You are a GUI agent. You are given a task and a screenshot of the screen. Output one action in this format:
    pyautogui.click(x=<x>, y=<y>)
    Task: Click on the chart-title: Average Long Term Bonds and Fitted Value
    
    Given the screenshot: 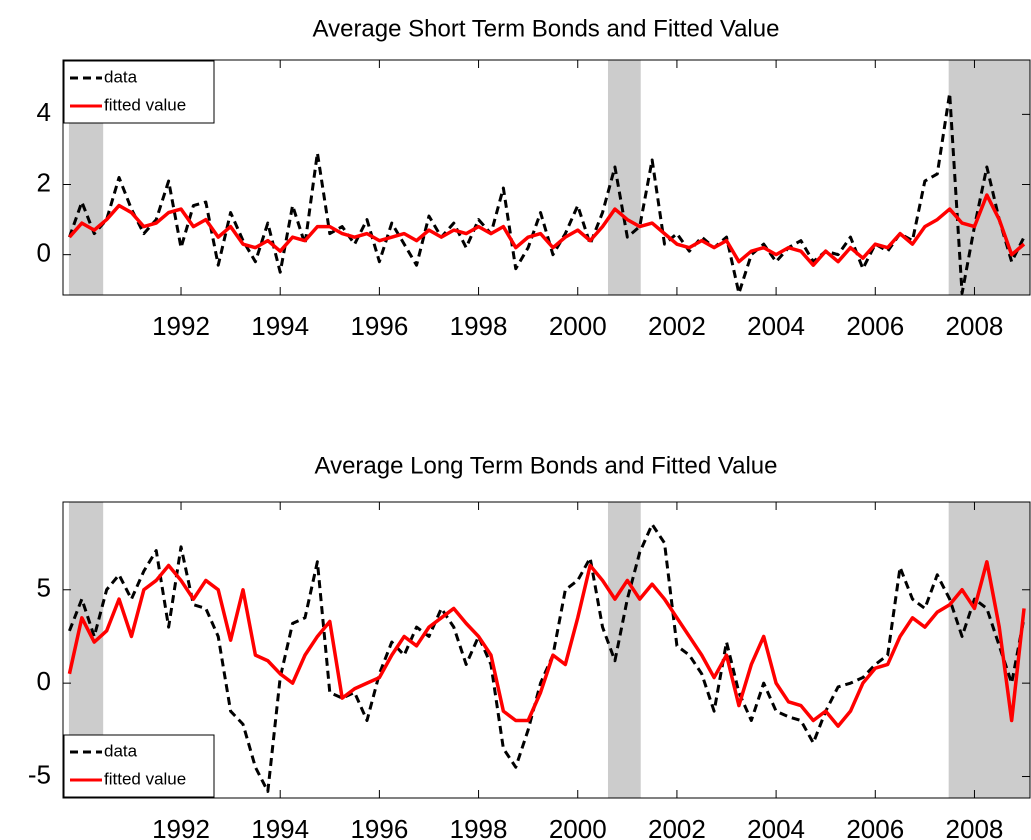 What is the action you would take?
    pyautogui.click(x=546, y=465)
    